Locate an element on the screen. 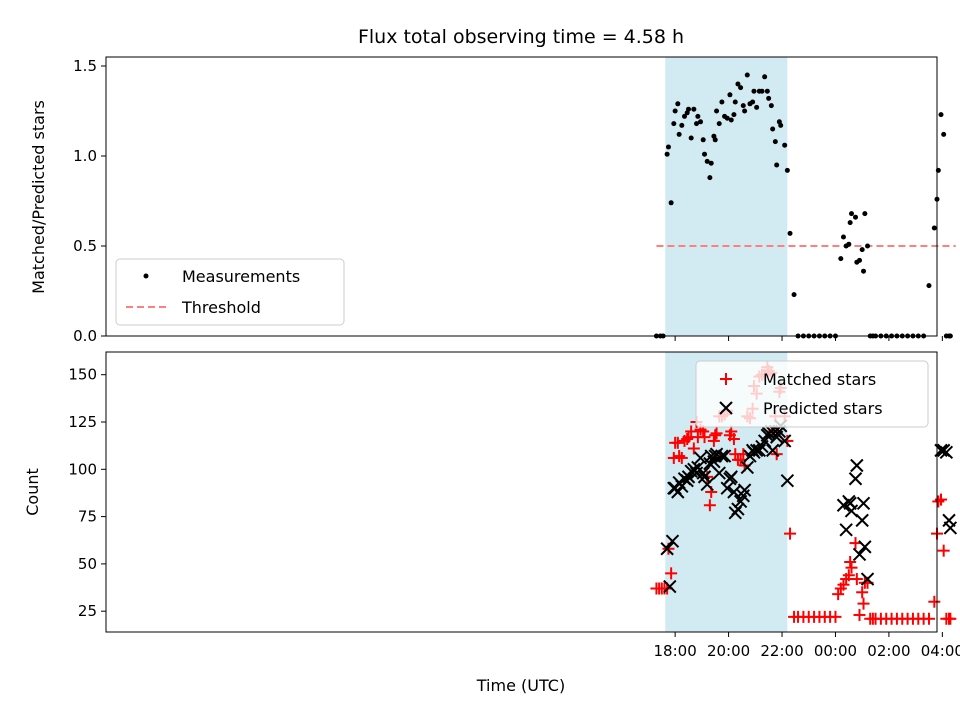  x-tick-label: 20:00 is located at coordinates (728, 651).